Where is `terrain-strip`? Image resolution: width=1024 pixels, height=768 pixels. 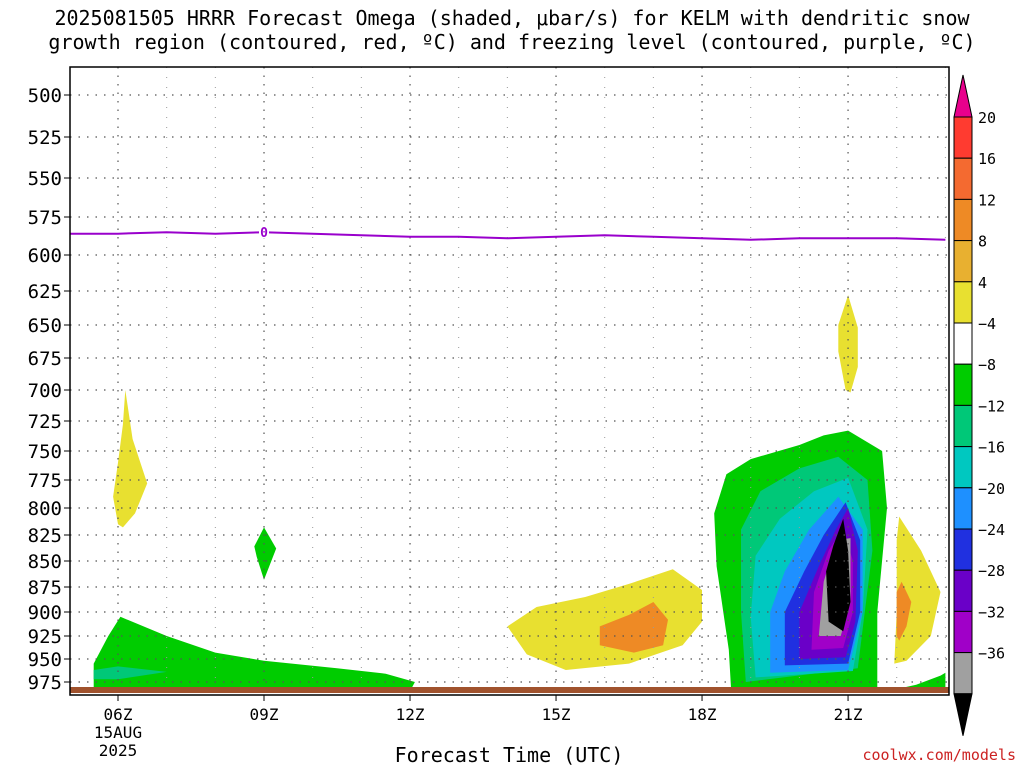 terrain-strip is located at coordinates (509, 690).